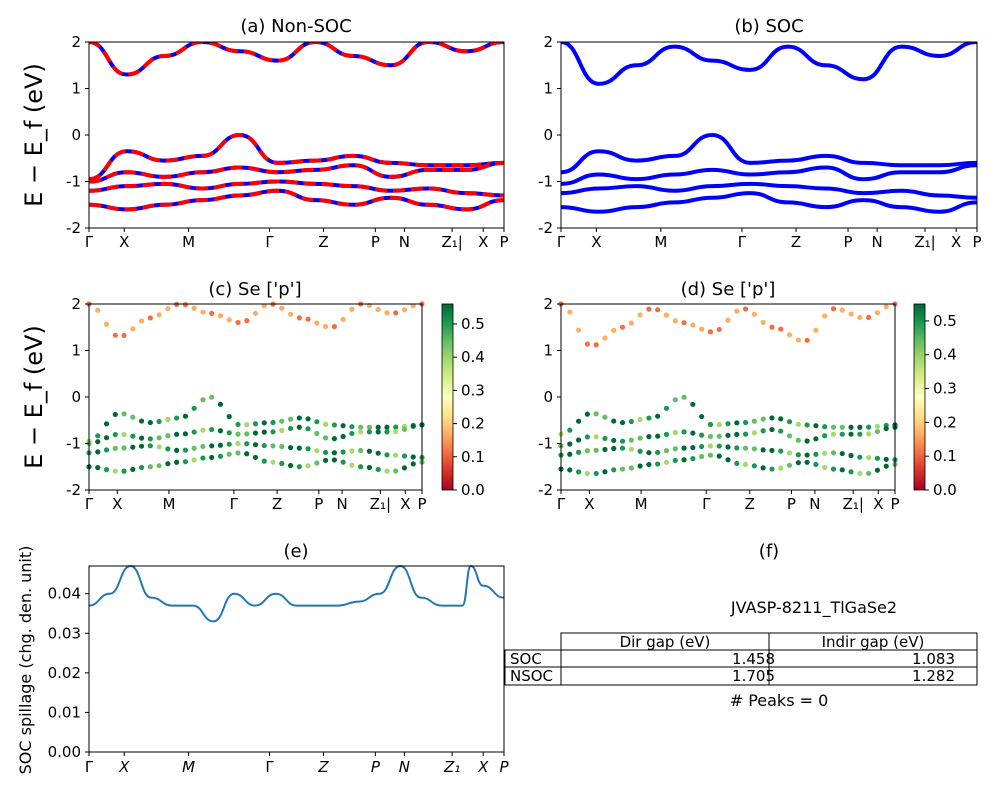 This screenshot has width=1000, height=800. I want to click on panel-a-xticks: Γ X M Γ Z P N Z₁| X P, so click(297, 239).